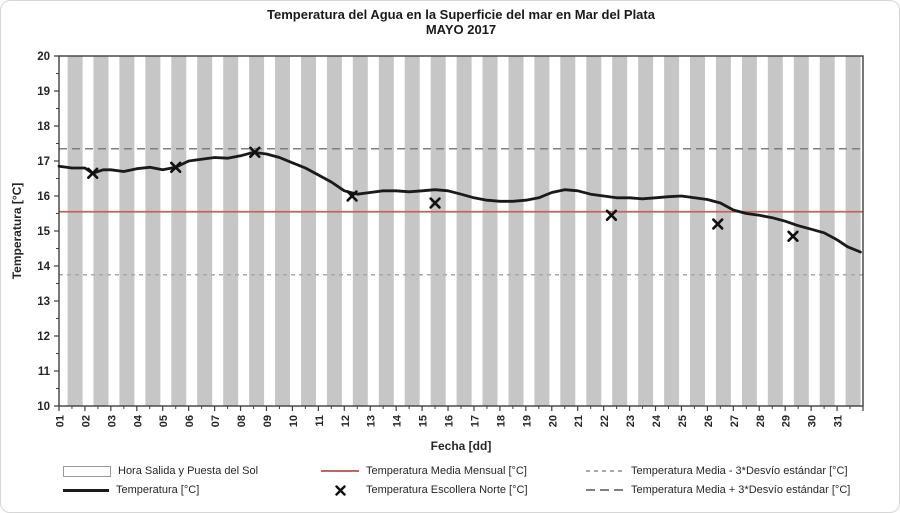 Image resolution: width=900 pixels, height=513 pixels. What do you see at coordinates (461, 446) in the screenshot?
I see `x-axis-title: Fecha [dd]` at bounding box center [461, 446].